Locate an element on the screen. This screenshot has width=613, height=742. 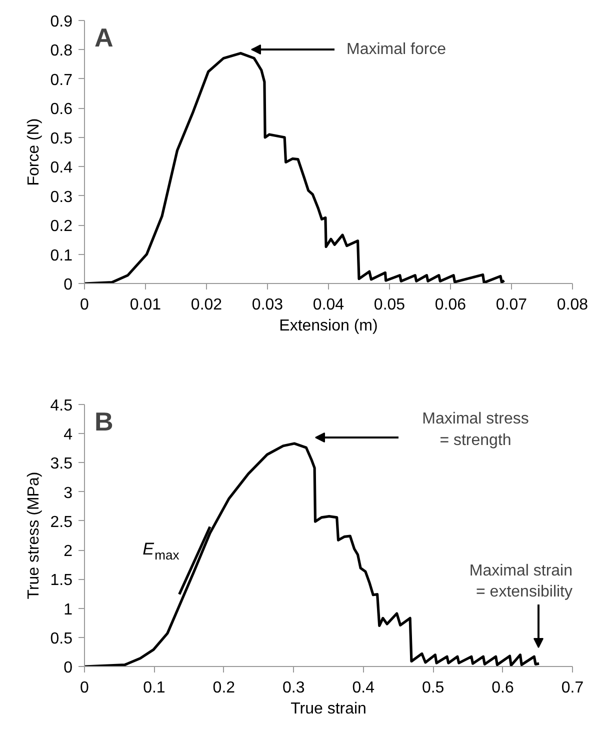
y-tick-label: 0.8 is located at coordinates (61, 51).